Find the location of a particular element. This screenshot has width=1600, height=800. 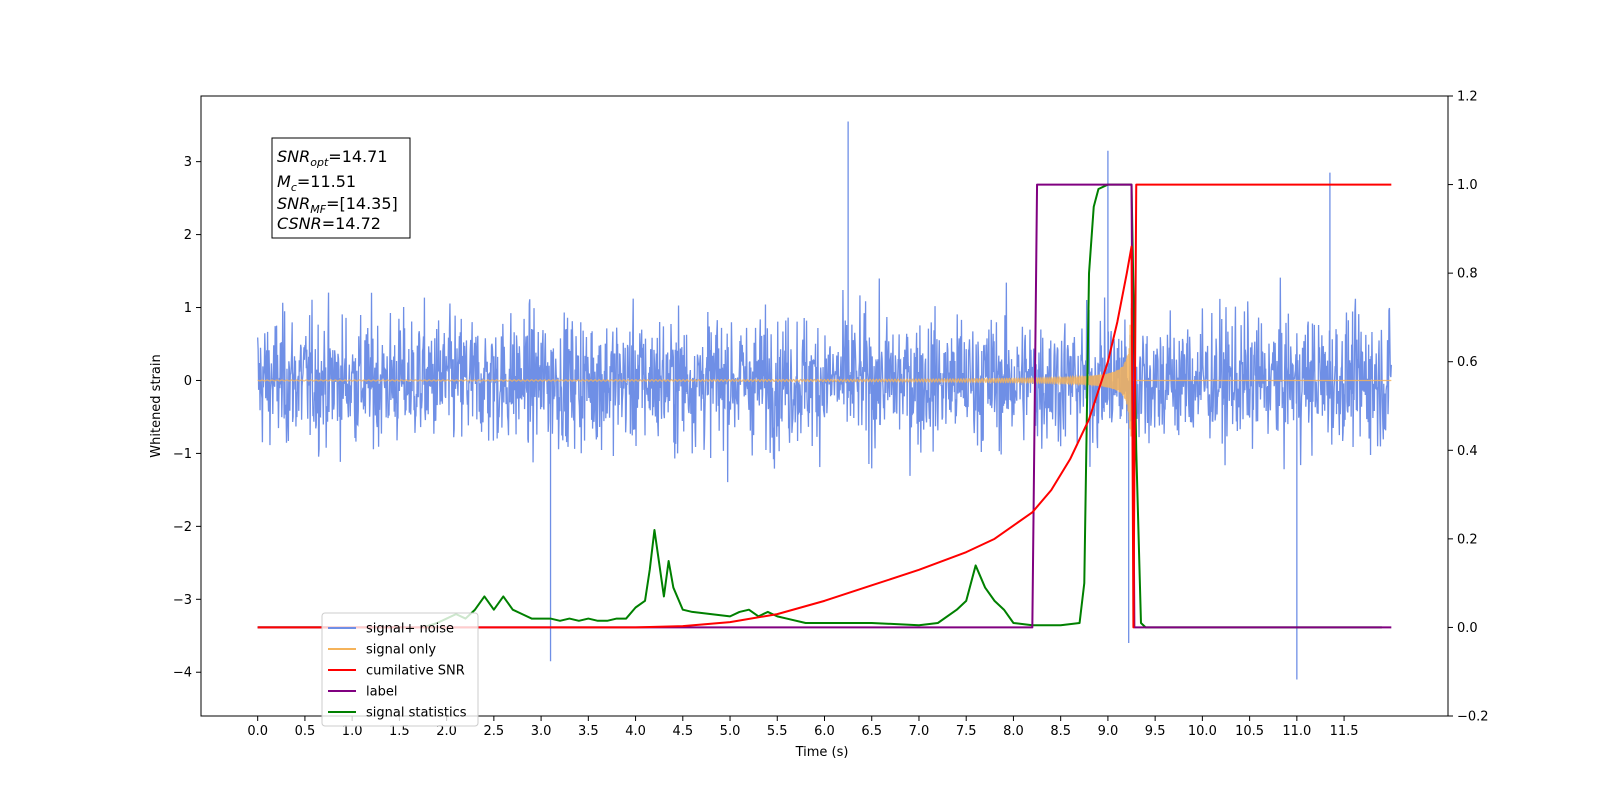

x-tick-label: 5.5 is located at coordinates (777, 731).